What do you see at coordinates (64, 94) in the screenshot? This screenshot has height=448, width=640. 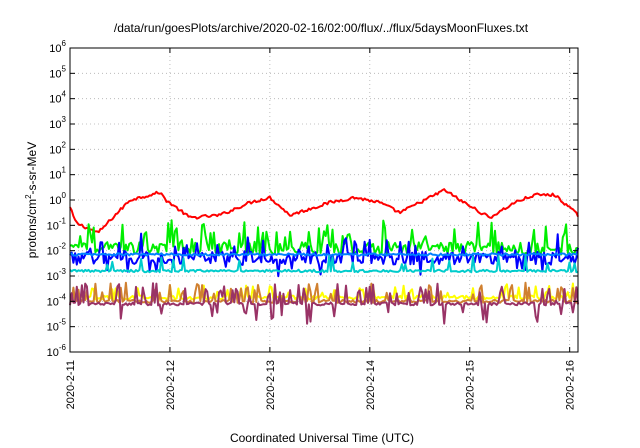 I see `y-tick-exp: 4` at bounding box center [64, 94].